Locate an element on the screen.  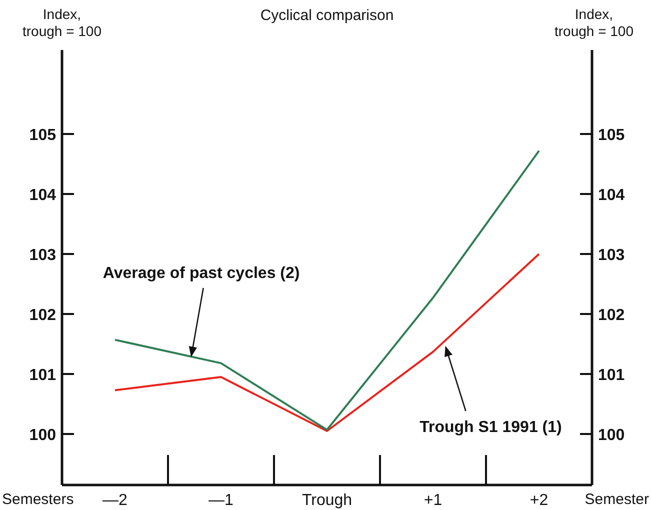
x-tick-label: —1 is located at coordinates (221, 500).